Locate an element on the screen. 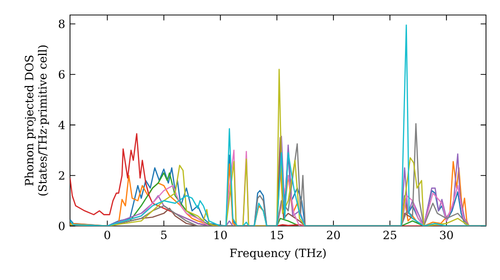 This screenshot has height=280, width=500. y-tick-label: 0 is located at coordinates (61, 226).